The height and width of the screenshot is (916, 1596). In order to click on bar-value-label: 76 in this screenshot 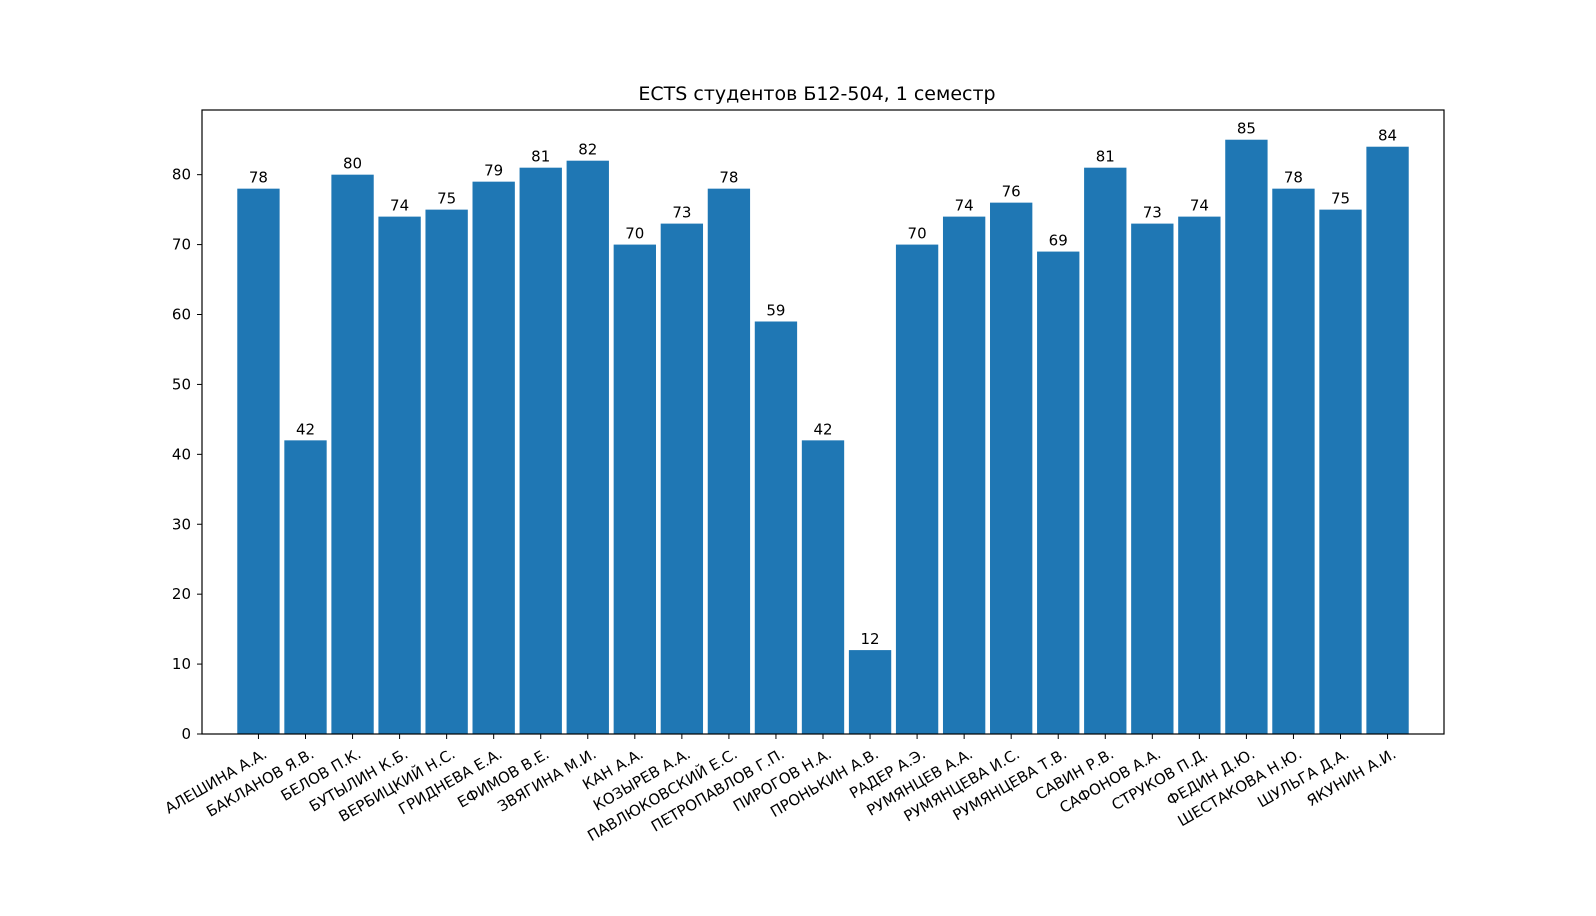, I will do `click(1011, 192)`.